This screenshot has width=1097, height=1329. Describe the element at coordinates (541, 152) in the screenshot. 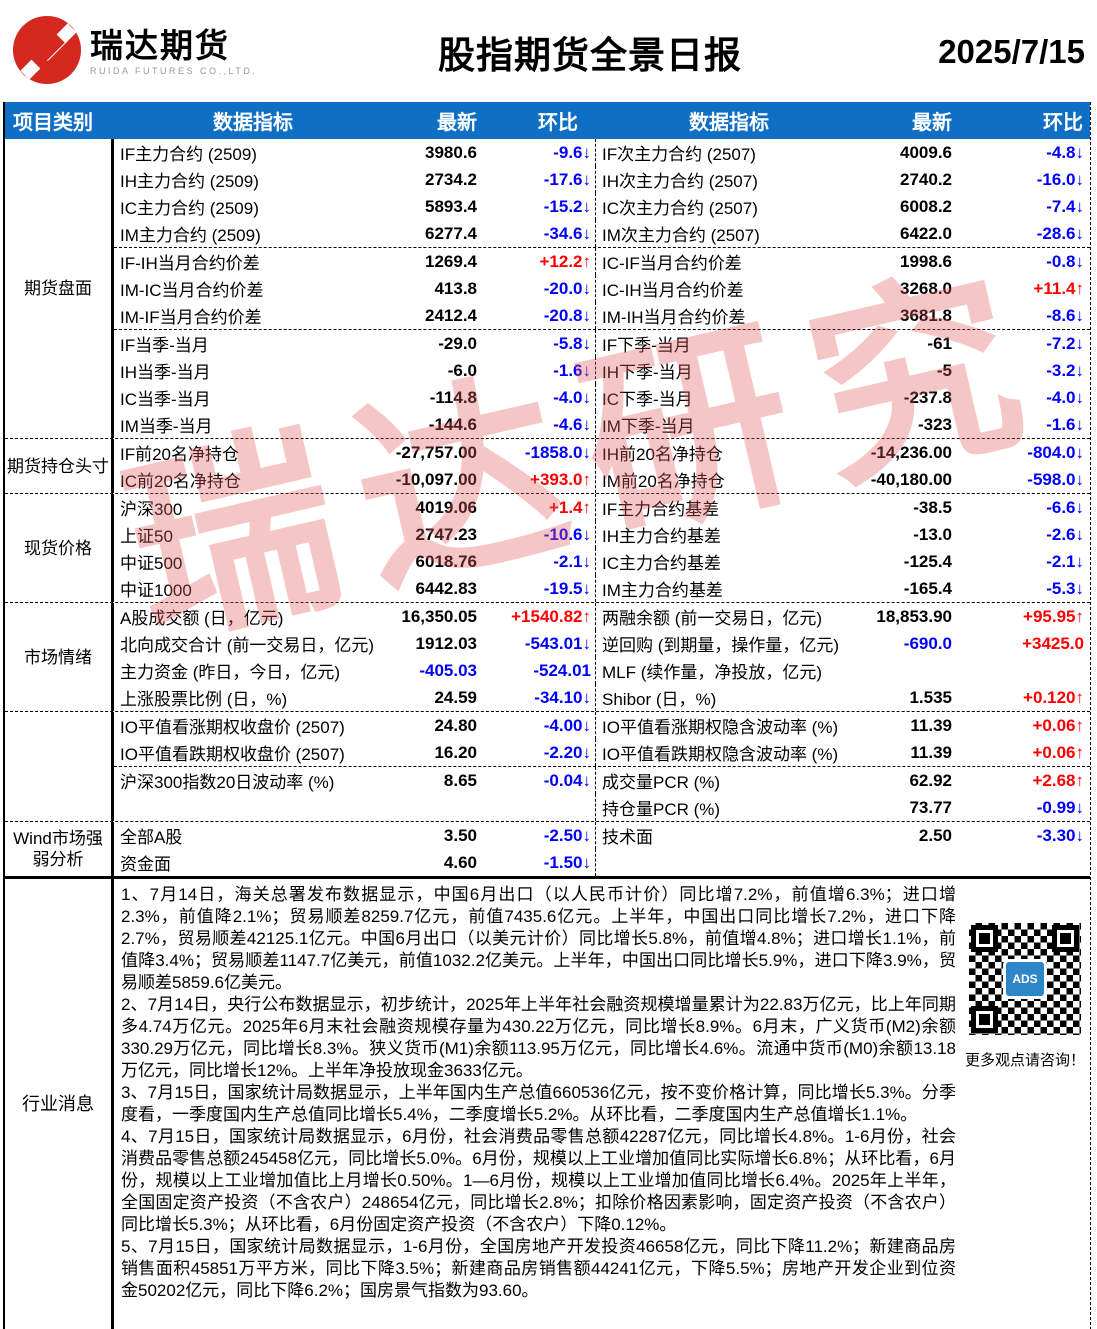

I see `change-value: -9.6↓` at that location.